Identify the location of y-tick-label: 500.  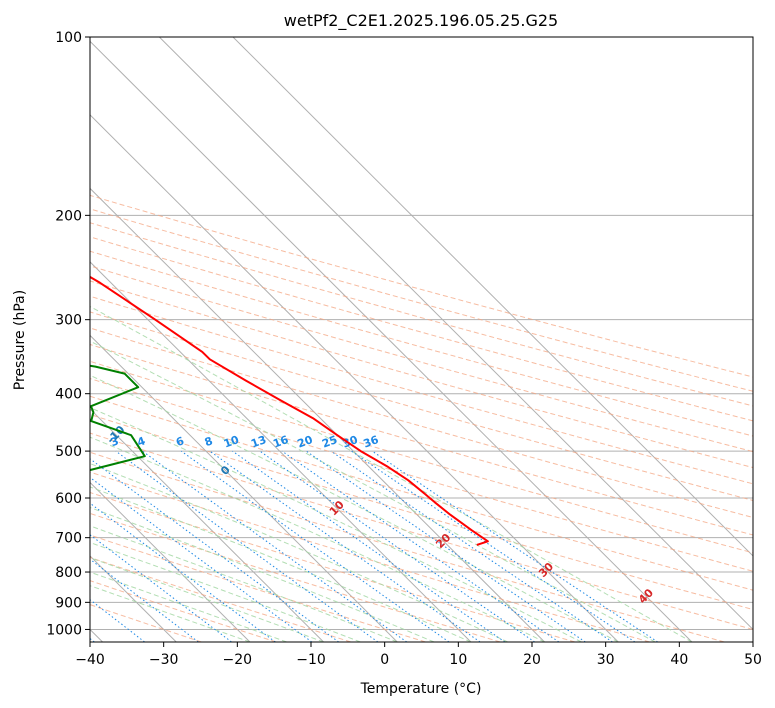
(68, 452).